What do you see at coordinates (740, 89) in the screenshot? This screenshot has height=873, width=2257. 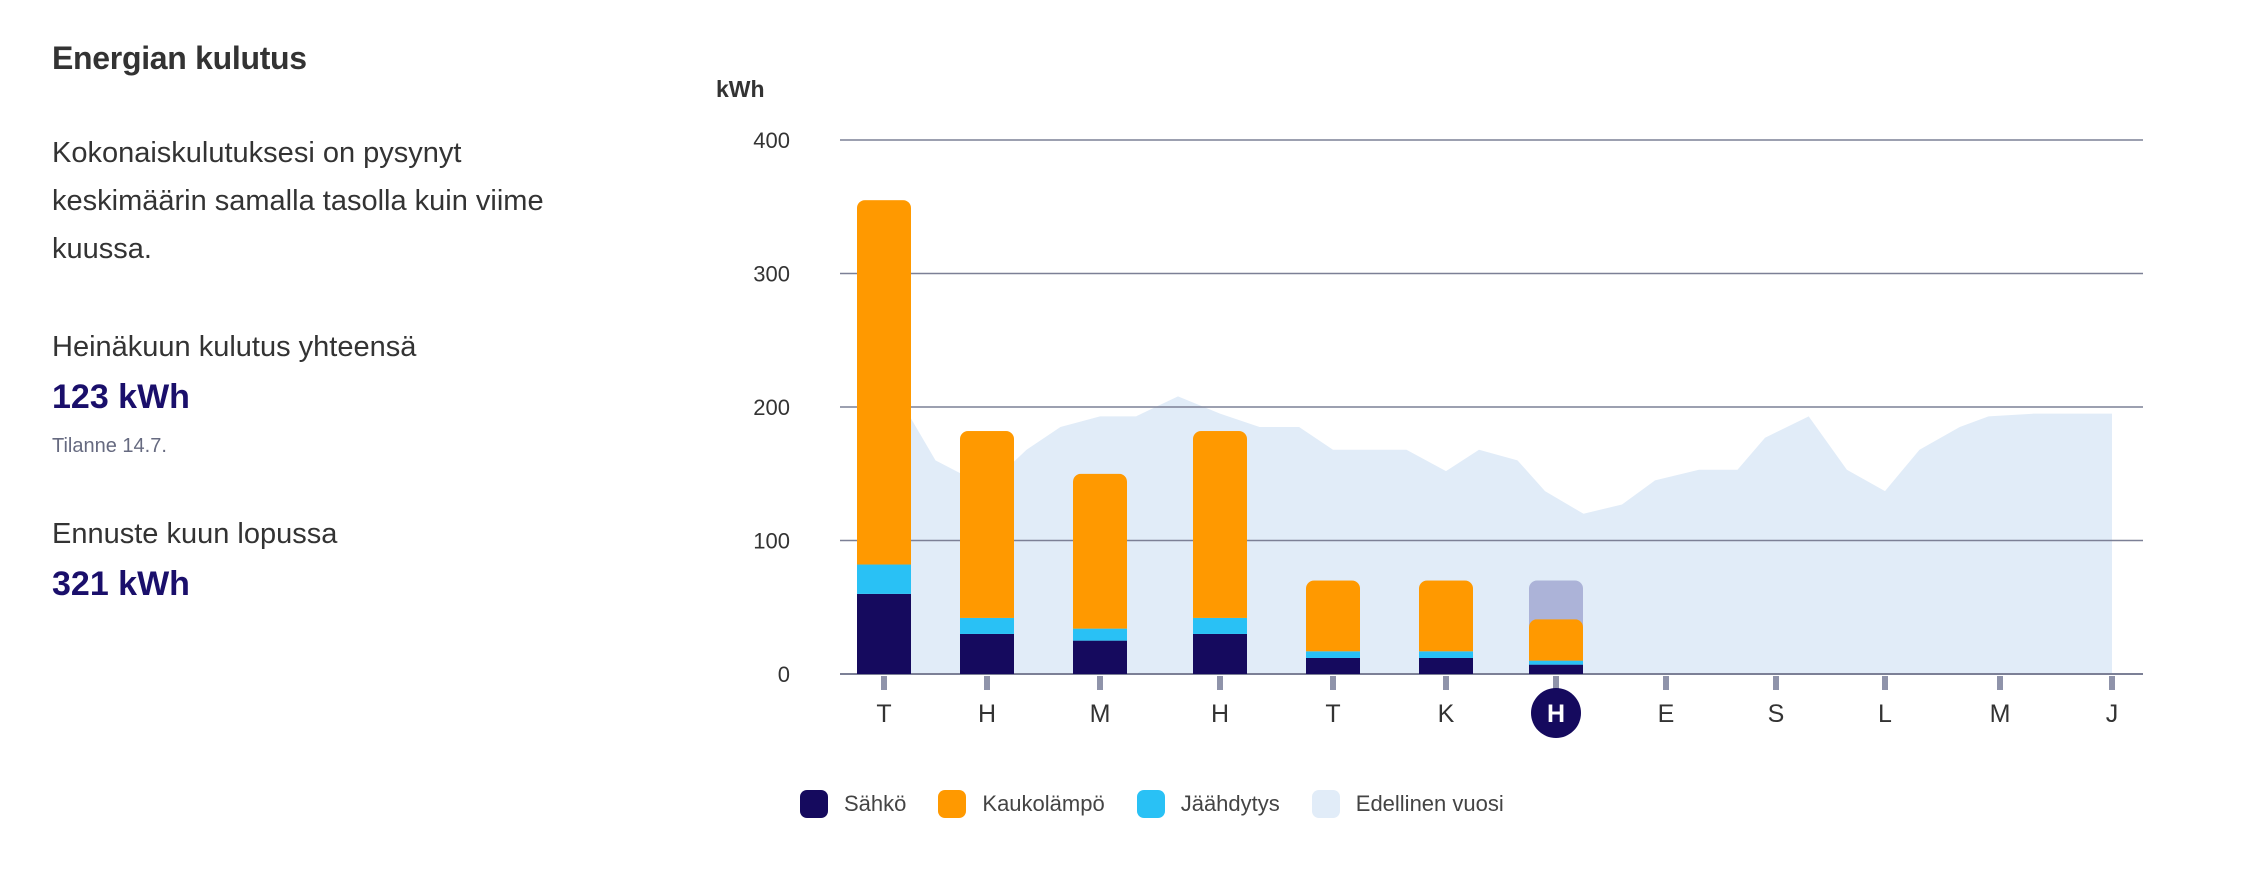 I see `y-axis-label: kWh` at bounding box center [740, 89].